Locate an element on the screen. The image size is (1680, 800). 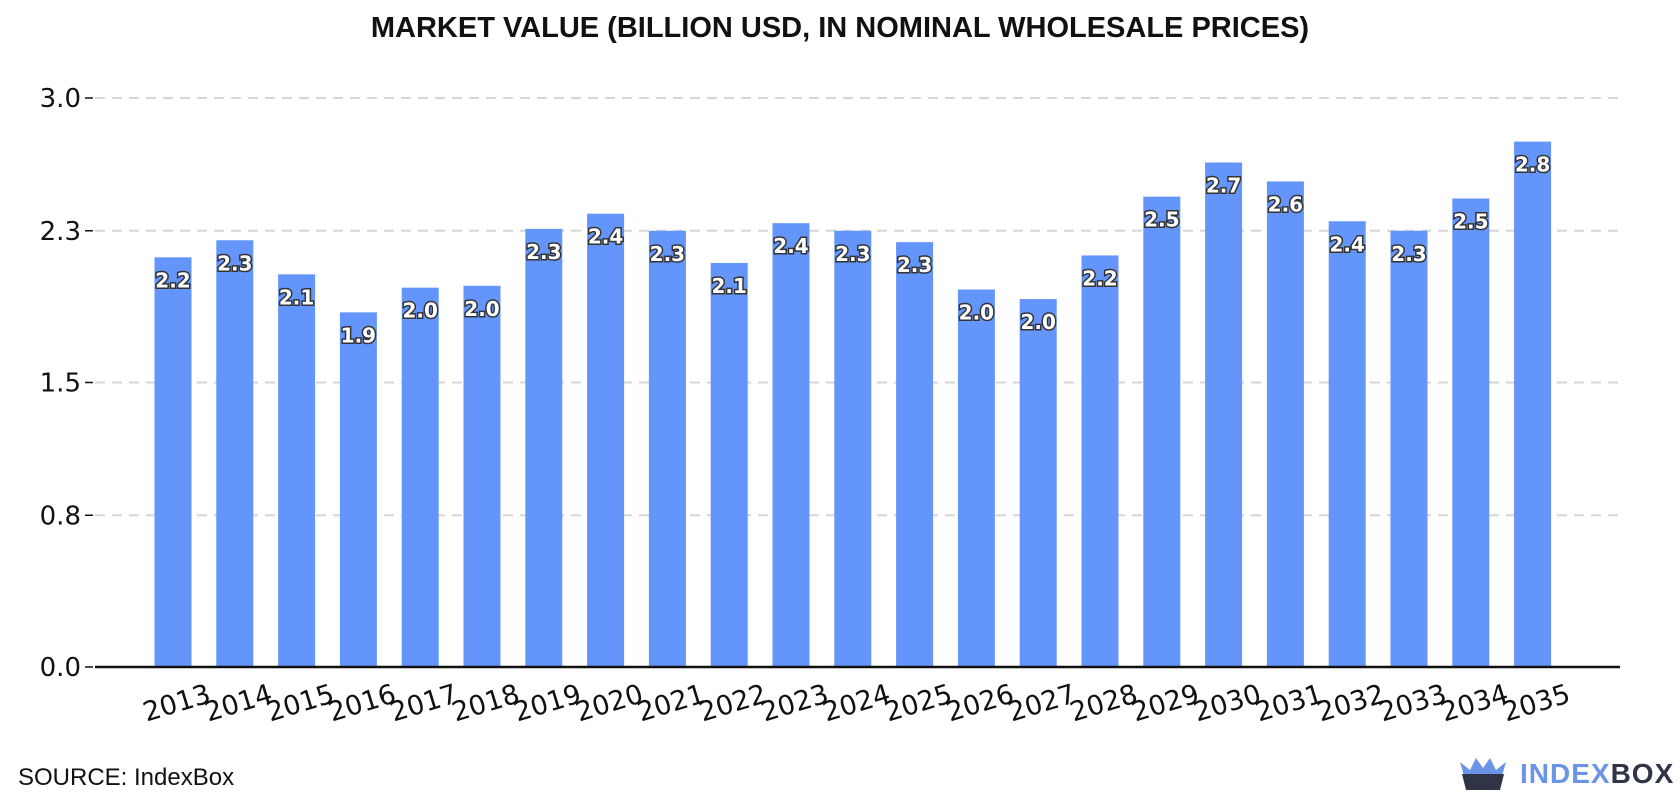
data-label: 2.8 is located at coordinates (1532, 165).